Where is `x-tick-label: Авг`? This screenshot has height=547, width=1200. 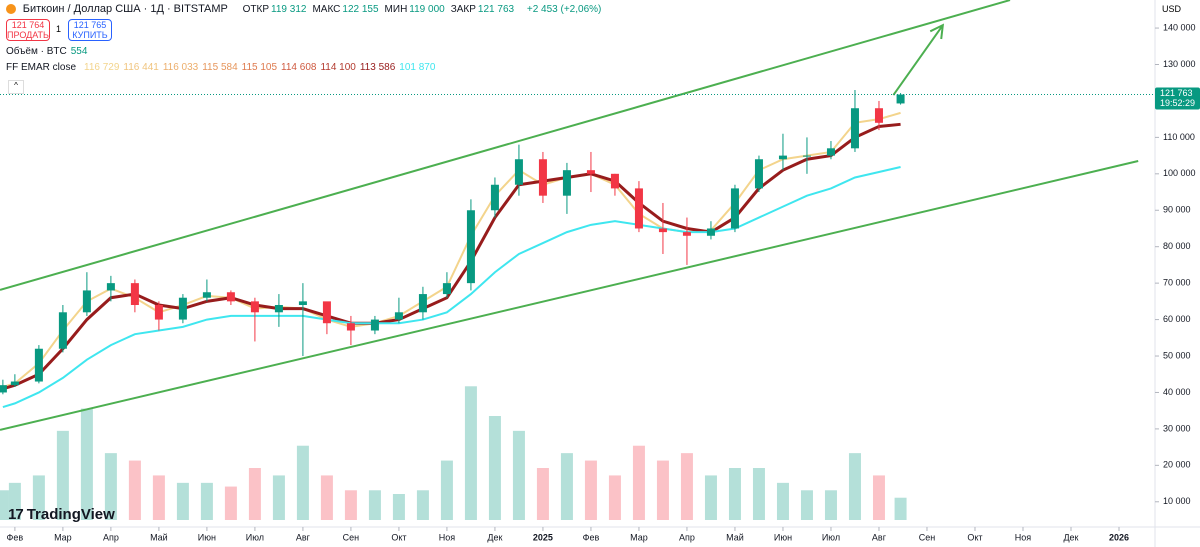 x-tick-label: Авг is located at coordinates (303, 537).